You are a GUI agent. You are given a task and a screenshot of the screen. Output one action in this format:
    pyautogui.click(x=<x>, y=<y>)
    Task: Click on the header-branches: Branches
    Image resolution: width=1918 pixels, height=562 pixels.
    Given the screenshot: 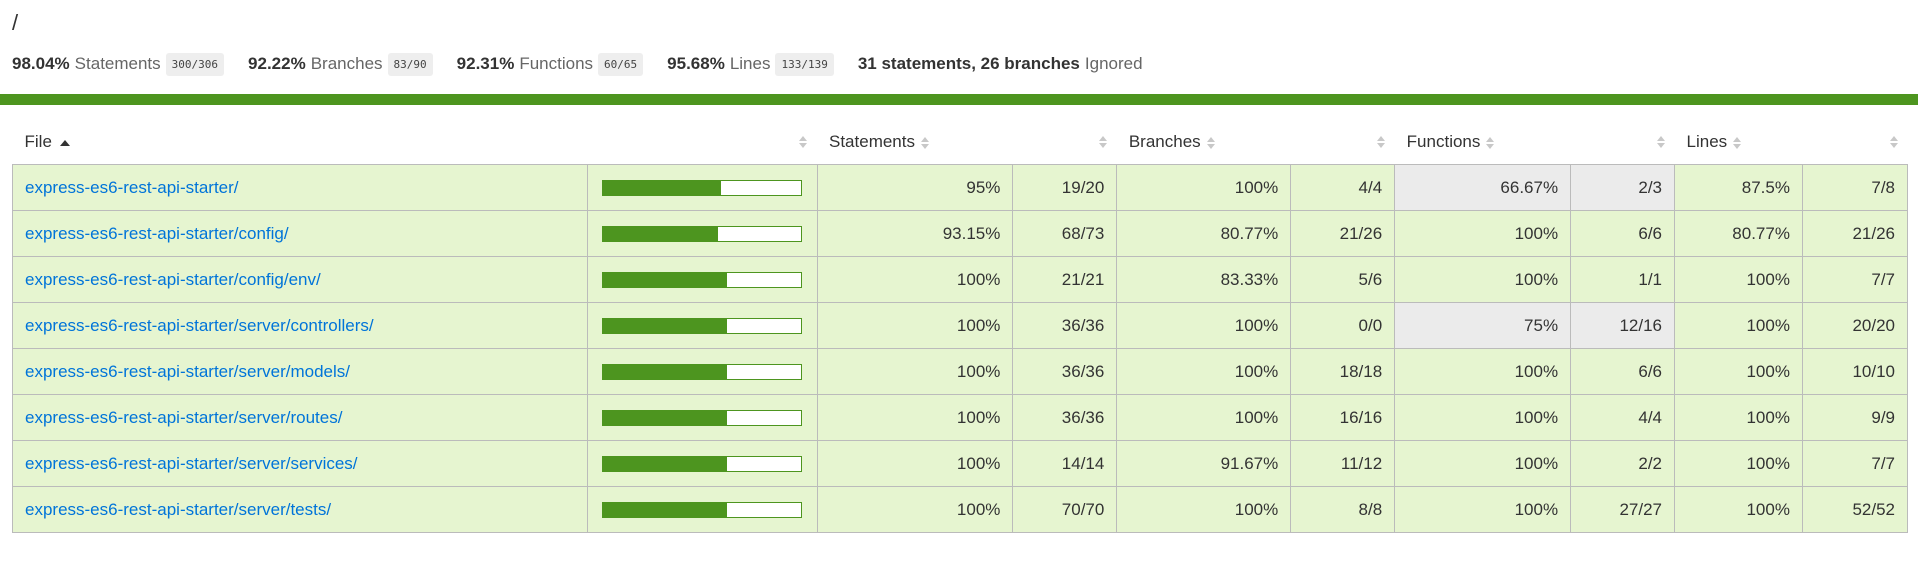 What is the action you would take?
    pyautogui.click(x=1204, y=142)
    